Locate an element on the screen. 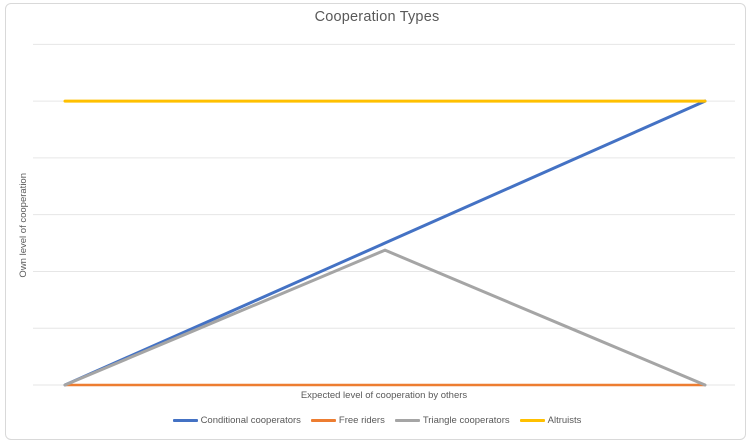  legend-label: Altruists is located at coordinates (564, 420).